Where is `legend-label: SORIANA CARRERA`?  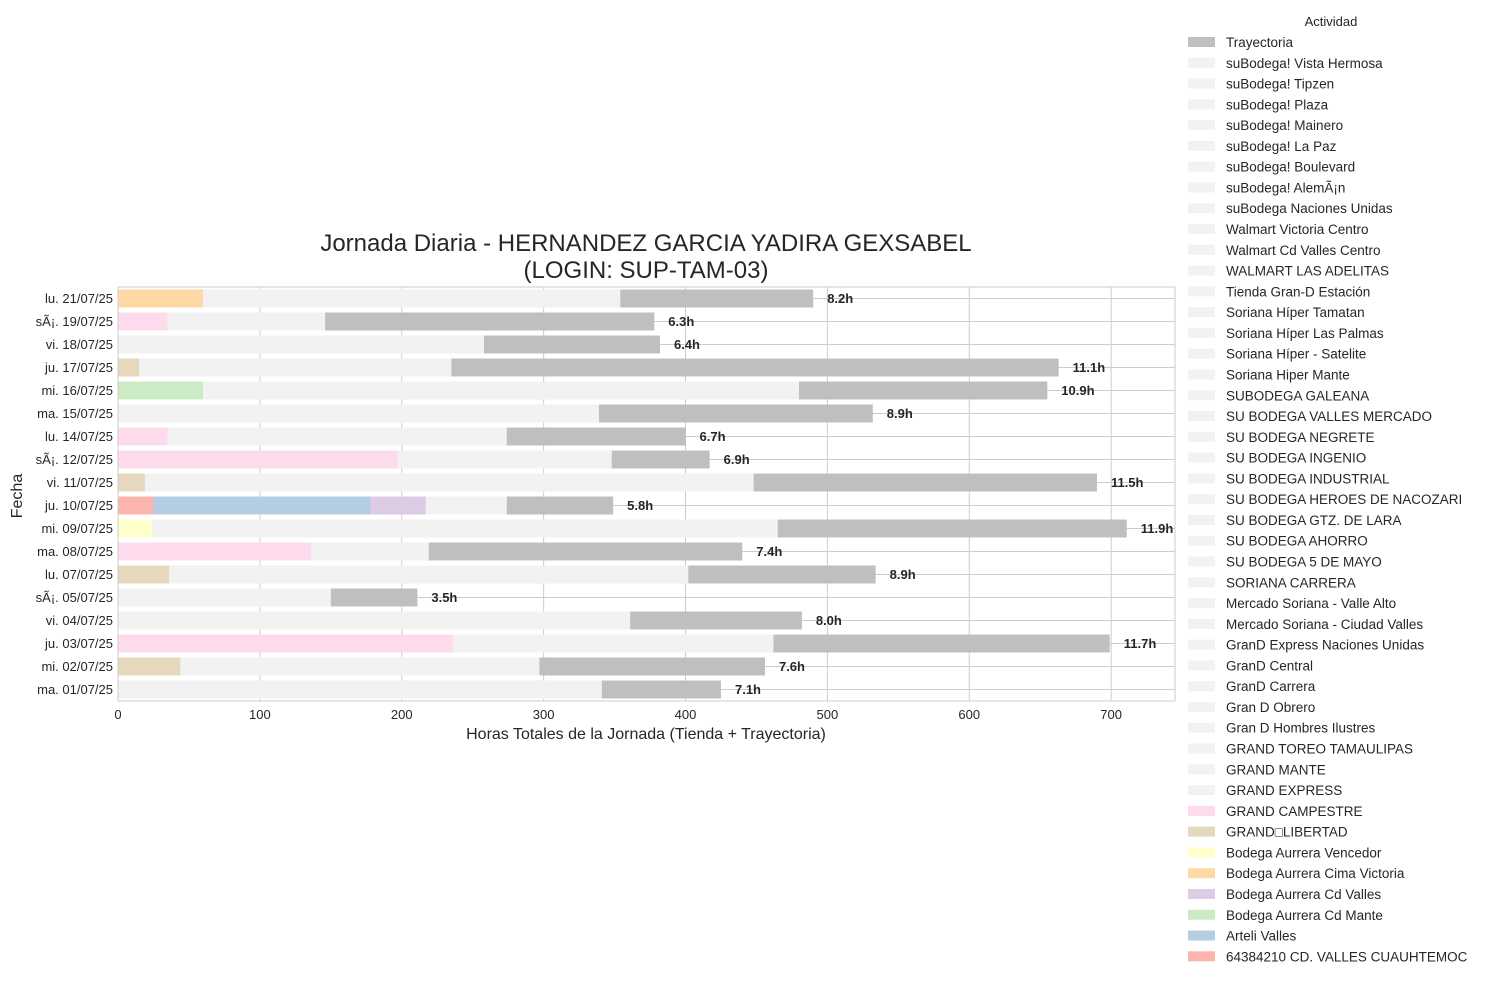
legend-label: SORIANA CARRERA is located at coordinates (1291, 582).